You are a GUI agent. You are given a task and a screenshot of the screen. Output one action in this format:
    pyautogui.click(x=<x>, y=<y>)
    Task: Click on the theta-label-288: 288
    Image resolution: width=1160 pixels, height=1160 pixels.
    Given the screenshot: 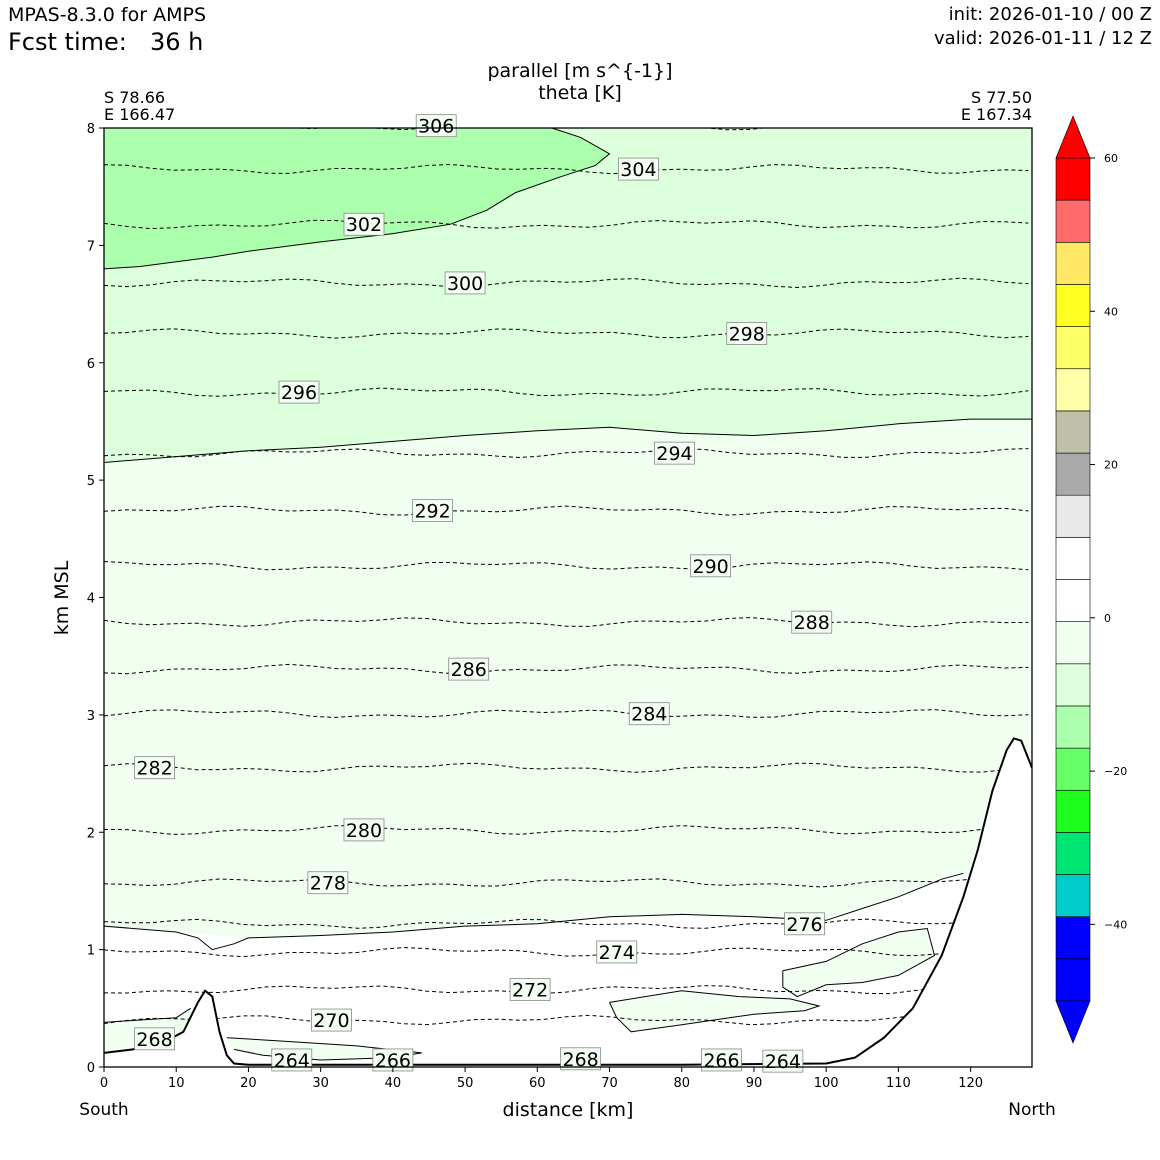 What is the action you would take?
    pyautogui.click(x=812, y=622)
    